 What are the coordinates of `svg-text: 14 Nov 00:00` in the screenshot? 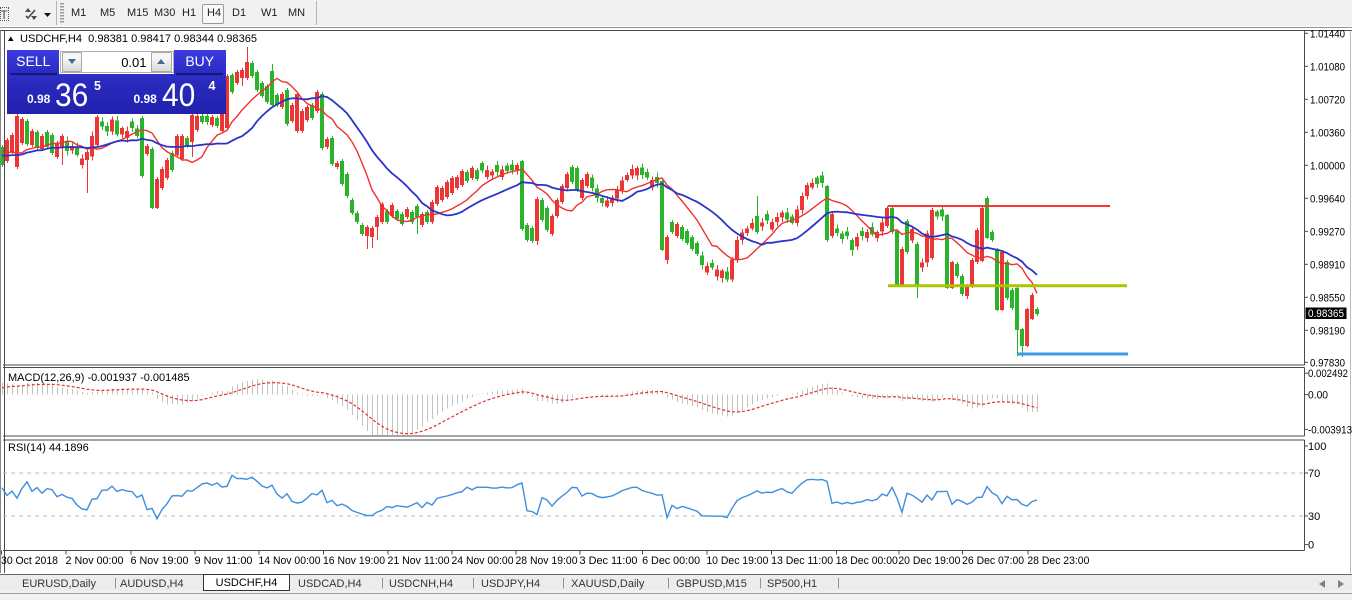 It's located at (290, 561).